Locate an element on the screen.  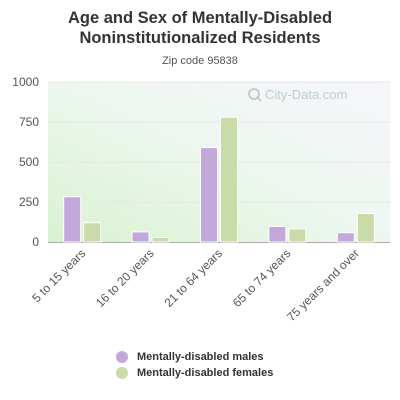
y-tick-label: 500 is located at coordinates (29, 162).